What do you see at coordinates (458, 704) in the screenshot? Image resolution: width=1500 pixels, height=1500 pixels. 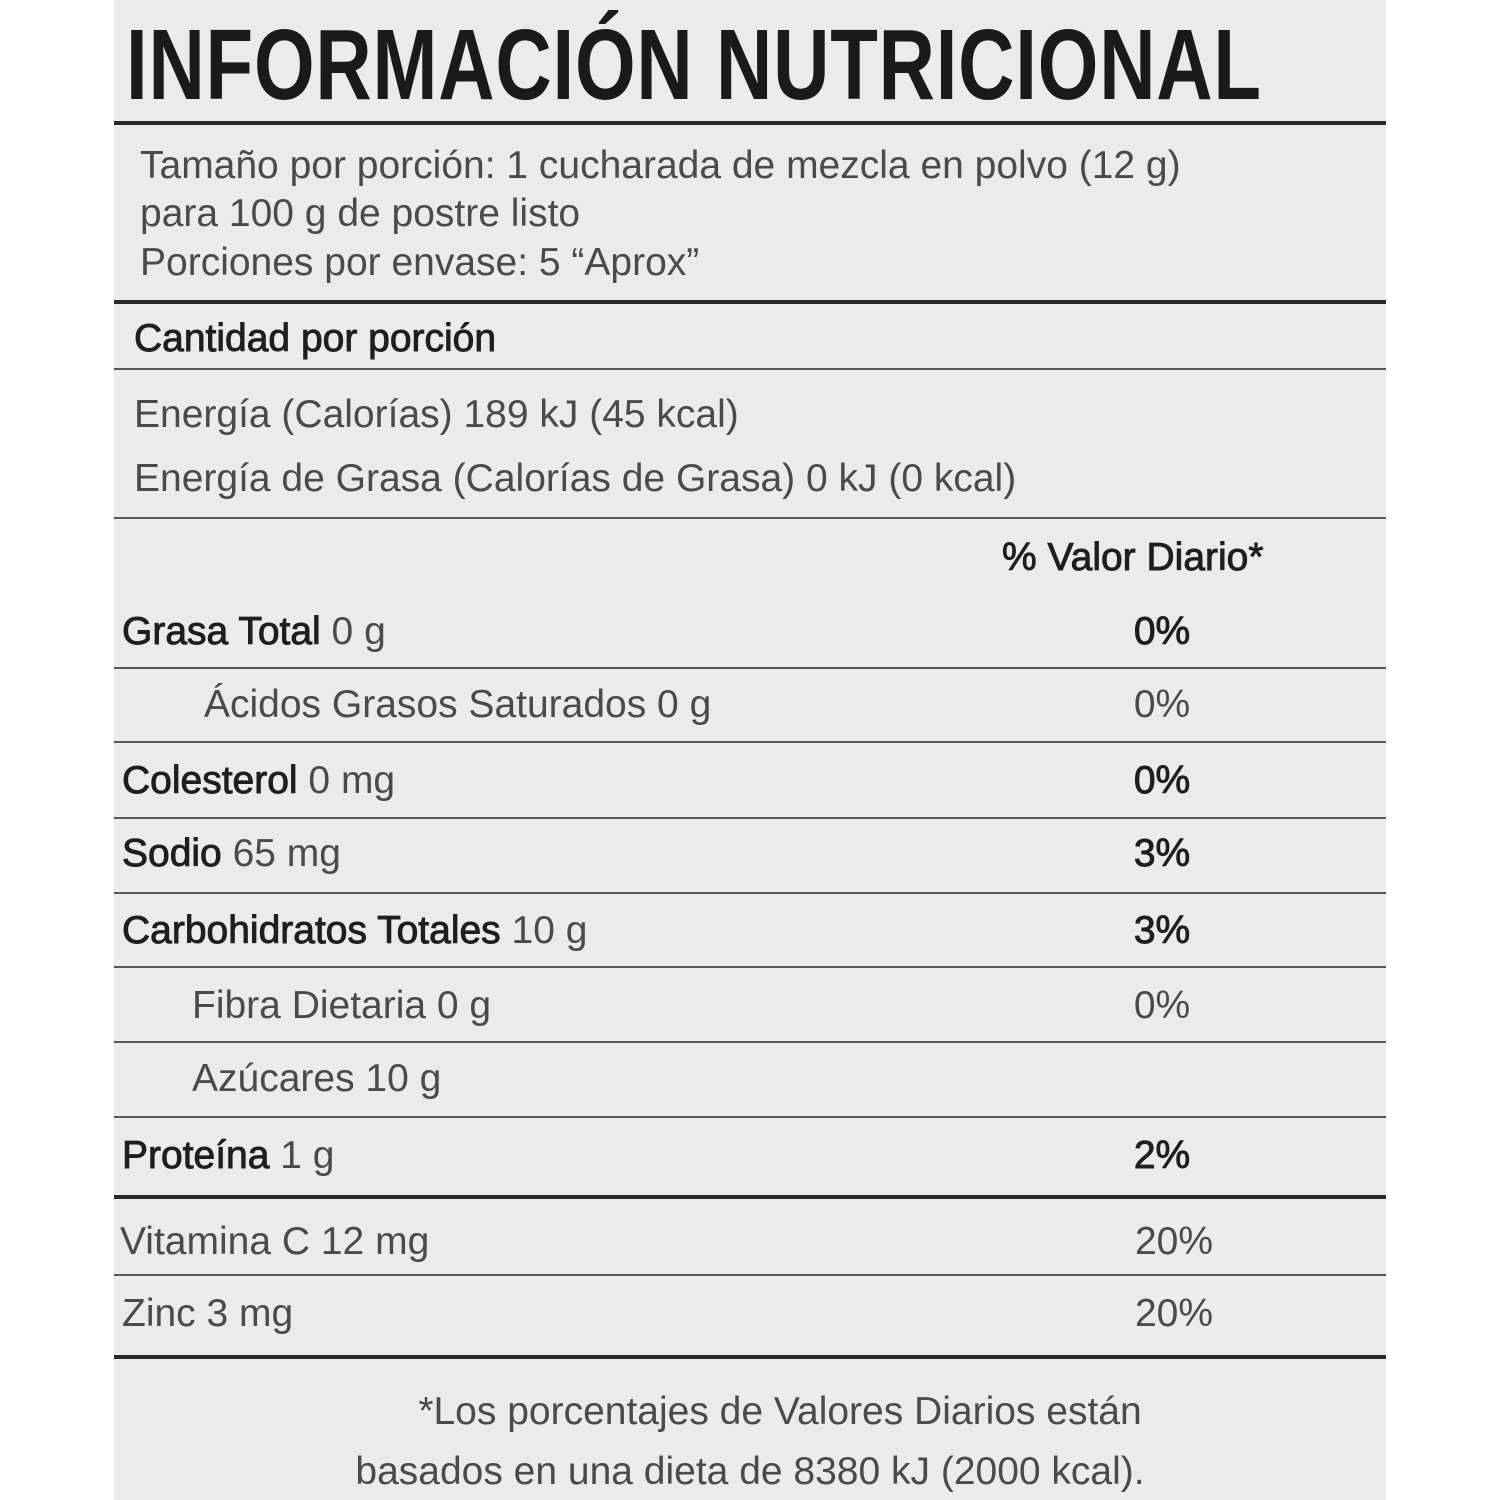 I see `nutrient-saturated-fat: Ácidos Grasos Saturados 0 g` at bounding box center [458, 704].